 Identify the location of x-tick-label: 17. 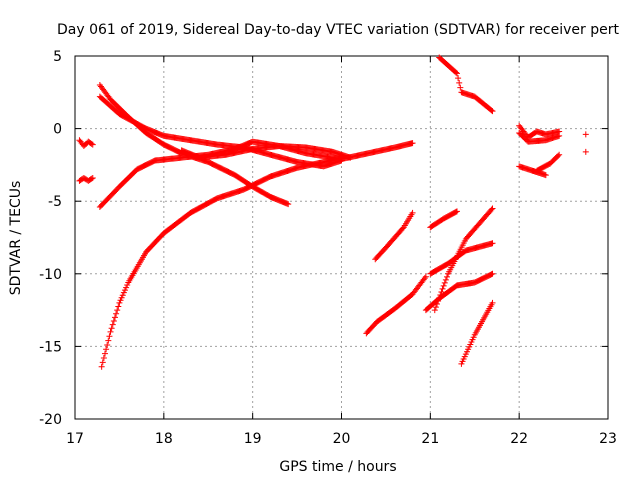
(75, 439).